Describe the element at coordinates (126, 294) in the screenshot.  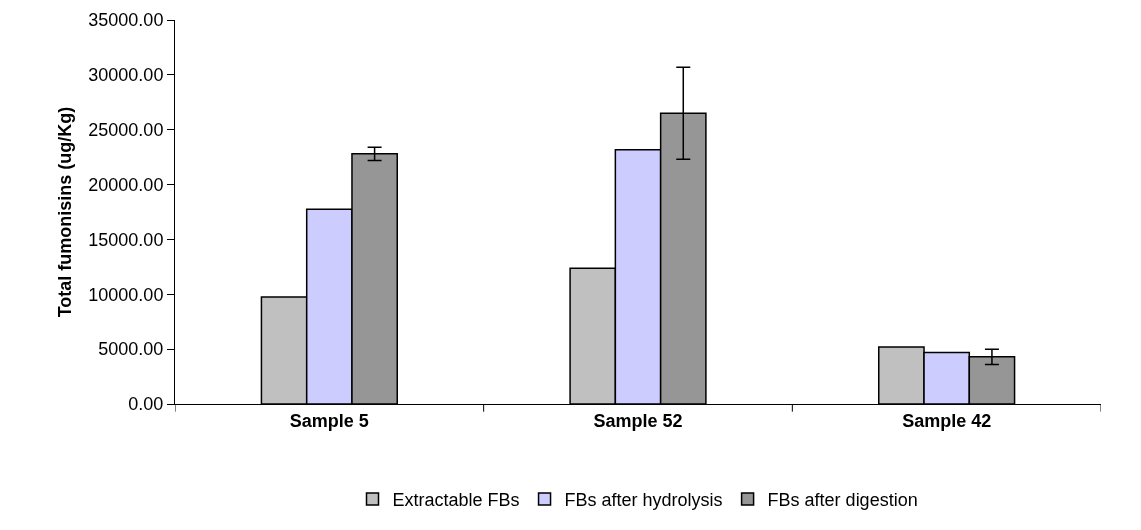
I see `y-tick-label: 10000.00` at that location.